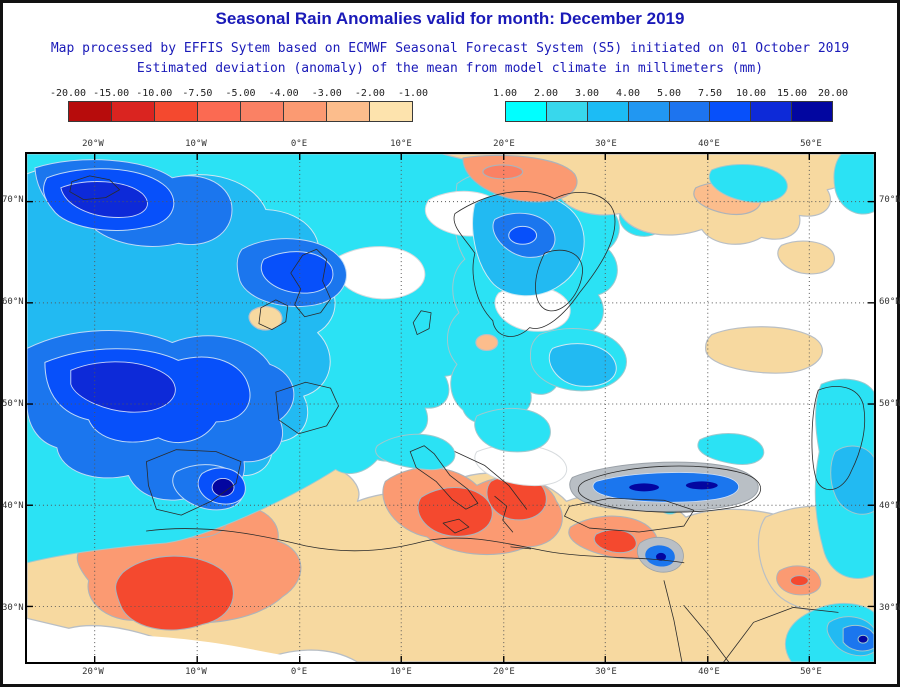  I want to click on lon-label-bottom: 30°E, so click(606, 672).